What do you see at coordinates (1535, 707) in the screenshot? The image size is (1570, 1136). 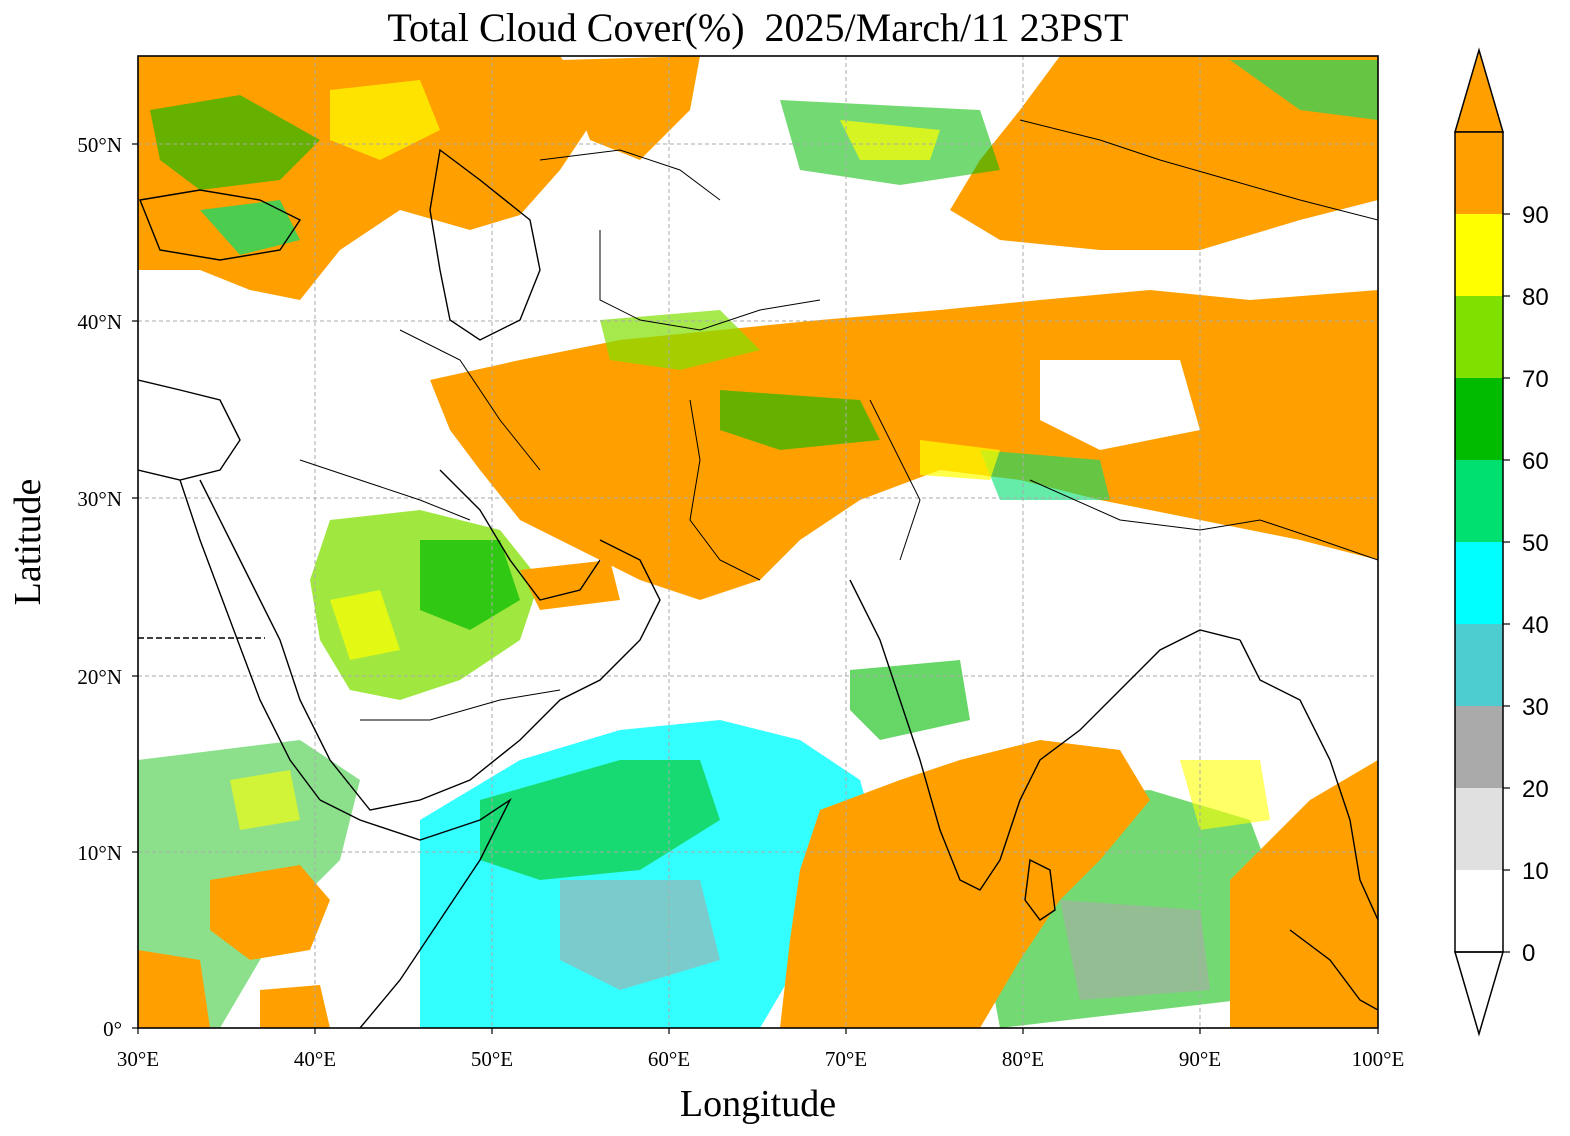 I see `colorbar-tick-label: 30` at bounding box center [1535, 707].